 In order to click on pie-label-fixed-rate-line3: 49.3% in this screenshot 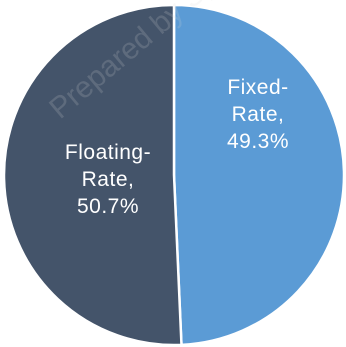, I will do `click(258, 141)`.